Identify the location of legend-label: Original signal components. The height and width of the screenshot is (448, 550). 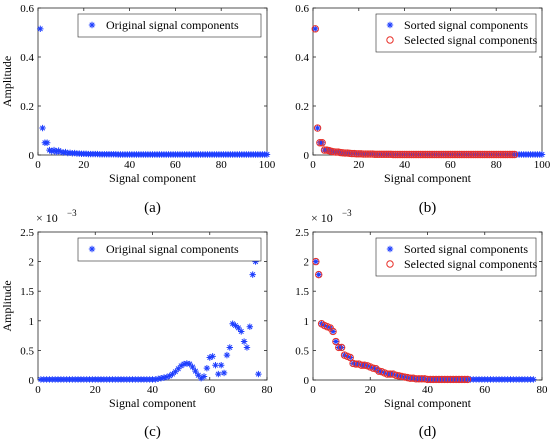
(172, 25).